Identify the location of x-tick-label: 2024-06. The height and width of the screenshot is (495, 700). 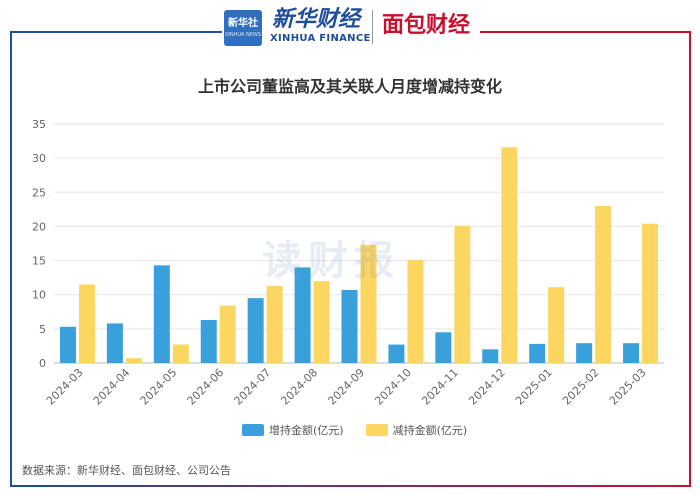
(206, 387).